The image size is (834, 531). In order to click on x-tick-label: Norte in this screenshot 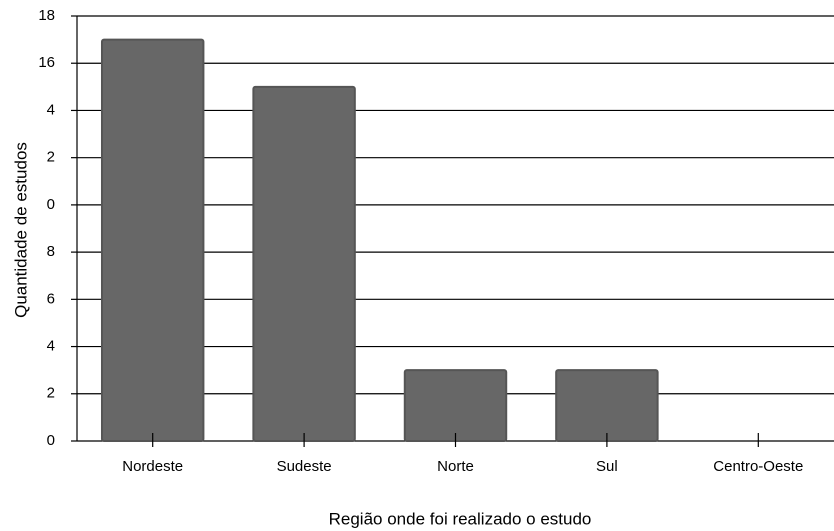, I will do `click(455, 466)`.